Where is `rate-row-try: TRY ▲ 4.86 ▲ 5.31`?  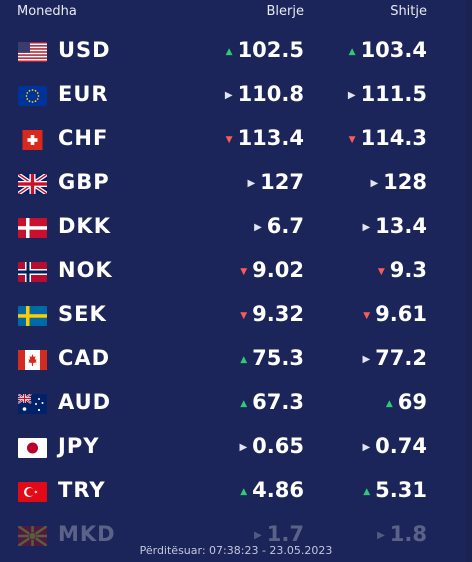 rate-row-try: TRY ▲ 4.86 ▲ 5.31 is located at coordinates (236, 492).